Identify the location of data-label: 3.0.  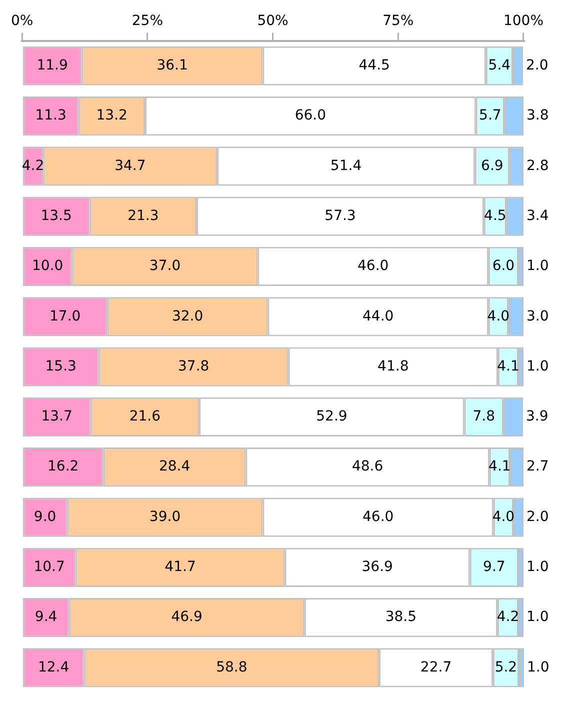
(537, 316).